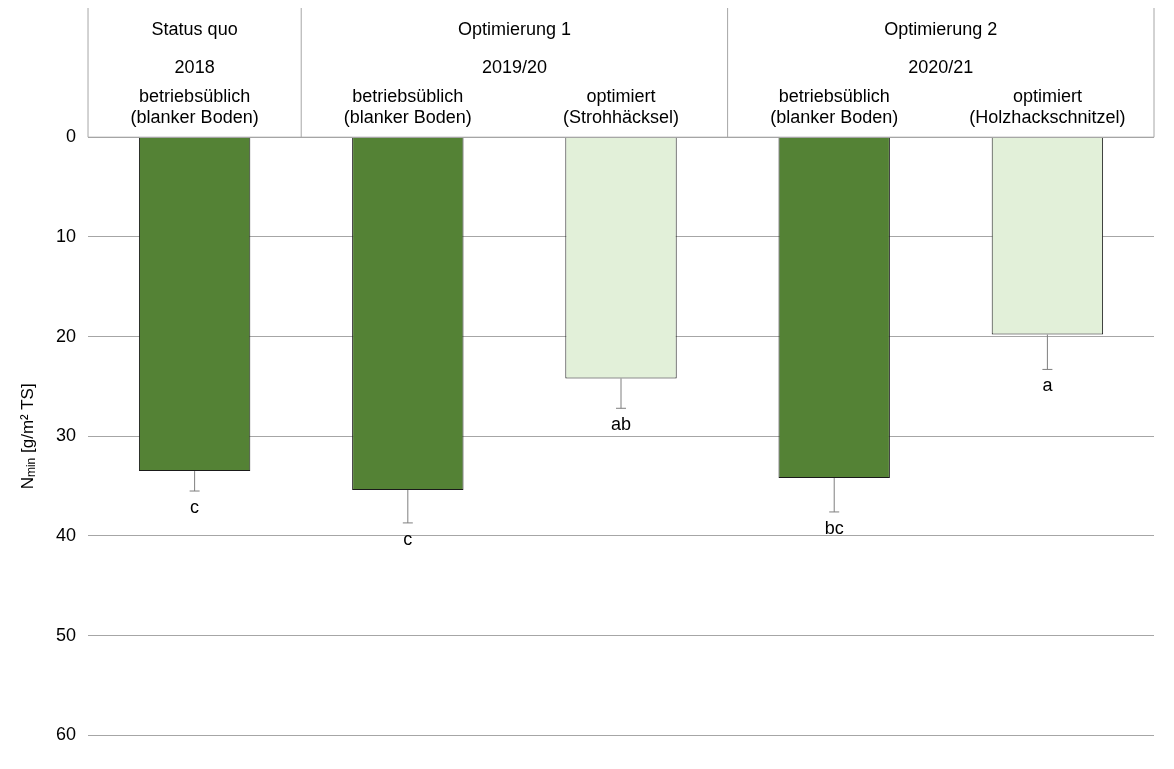  Describe the element at coordinates (1047, 106) in the screenshot. I see `x-tick-label: optimiert (Holzhackschnitzel)` at that location.